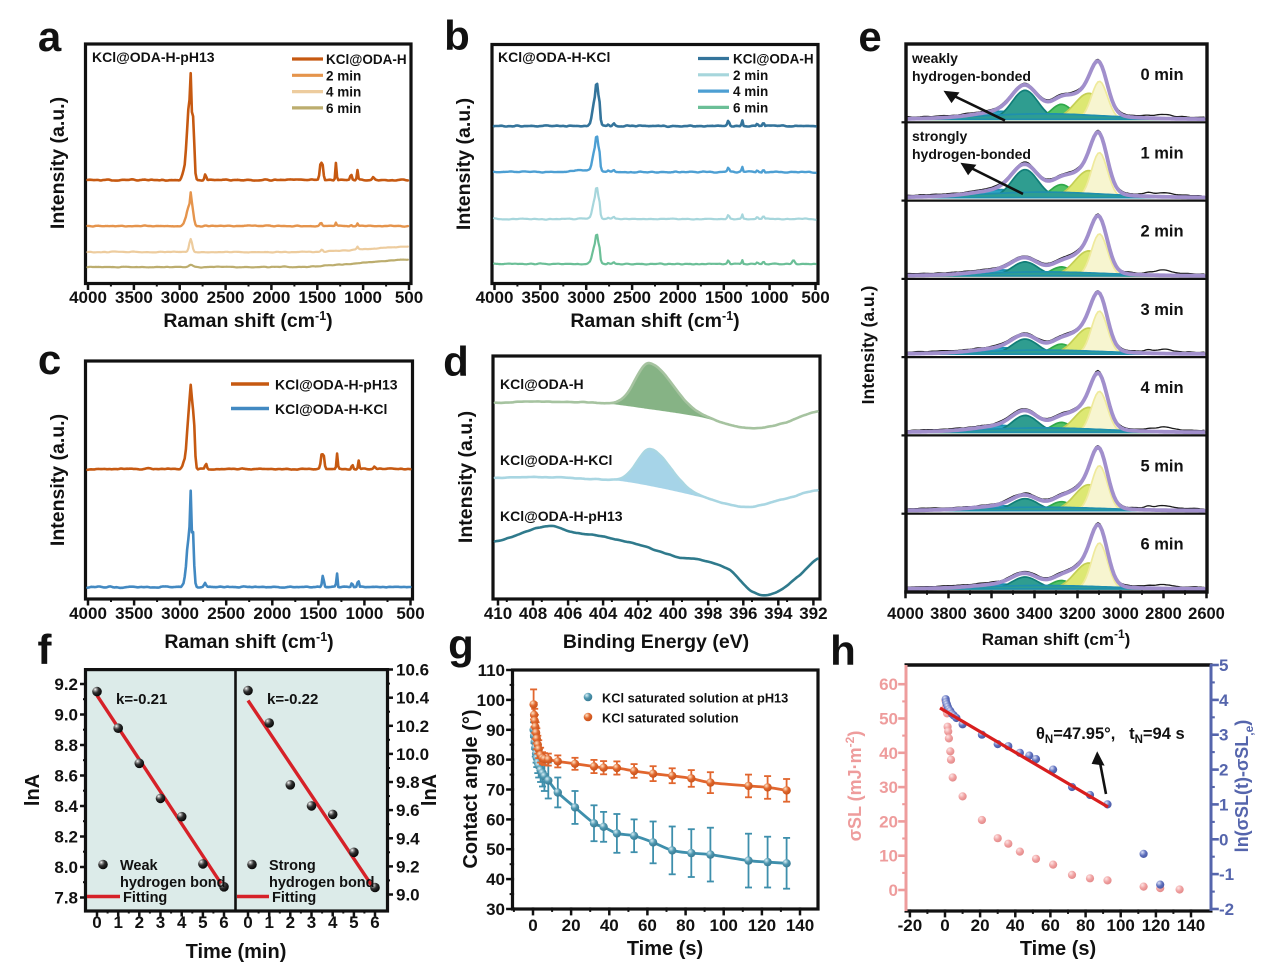  Describe the element at coordinates (1161, 153) in the screenshot. I see `svg-text: 1 min` at that location.